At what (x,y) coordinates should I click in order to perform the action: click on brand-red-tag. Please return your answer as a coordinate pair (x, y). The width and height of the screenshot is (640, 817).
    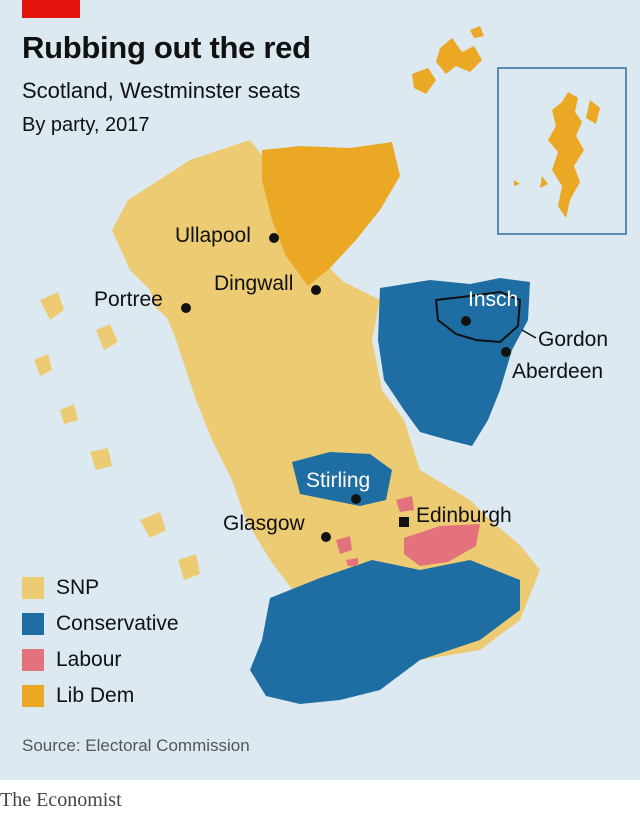
    Looking at the image, I should click on (51, 9).